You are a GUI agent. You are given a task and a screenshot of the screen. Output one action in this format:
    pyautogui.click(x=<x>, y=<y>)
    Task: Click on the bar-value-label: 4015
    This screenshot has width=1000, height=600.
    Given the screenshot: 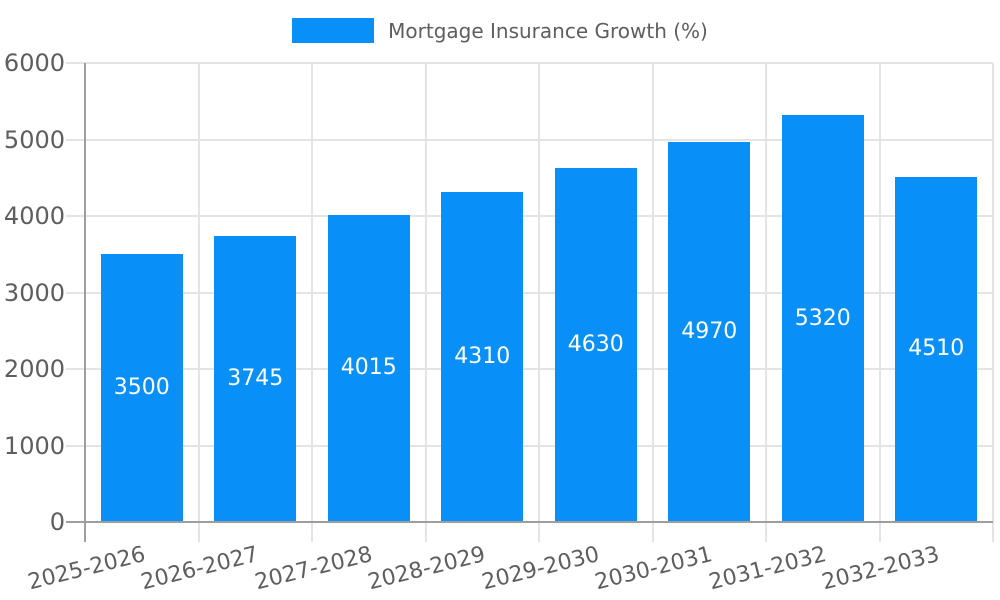 What is the action you would take?
    pyautogui.click(x=368, y=368)
    